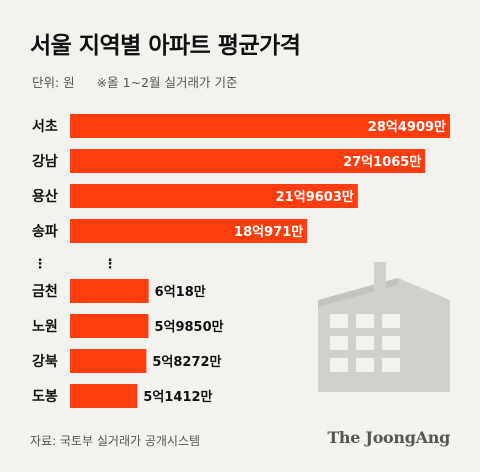  I want to click on category-label: 강북, so click(45, 361).